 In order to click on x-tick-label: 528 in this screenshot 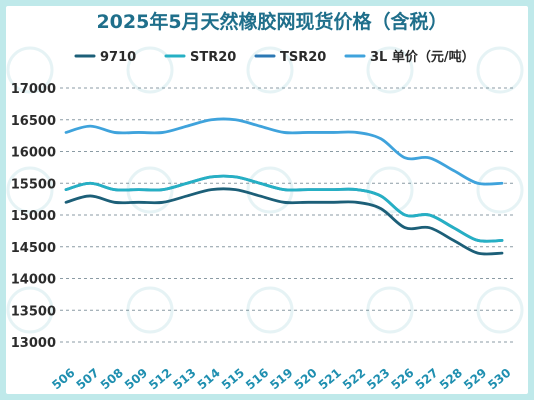, I will do `click(451, 379)`.